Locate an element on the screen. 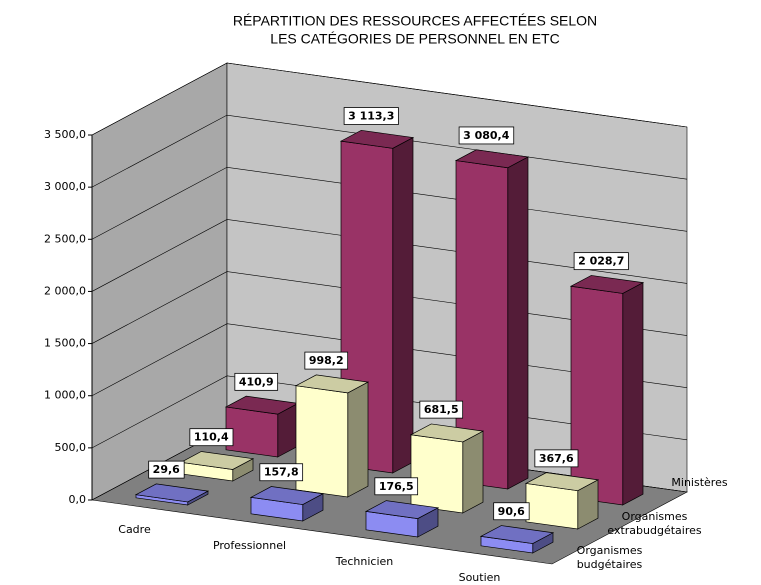 The height and width of the screenshot is (585, 761). y-tick-label: 0,0 is located at coordinates (78, 499).